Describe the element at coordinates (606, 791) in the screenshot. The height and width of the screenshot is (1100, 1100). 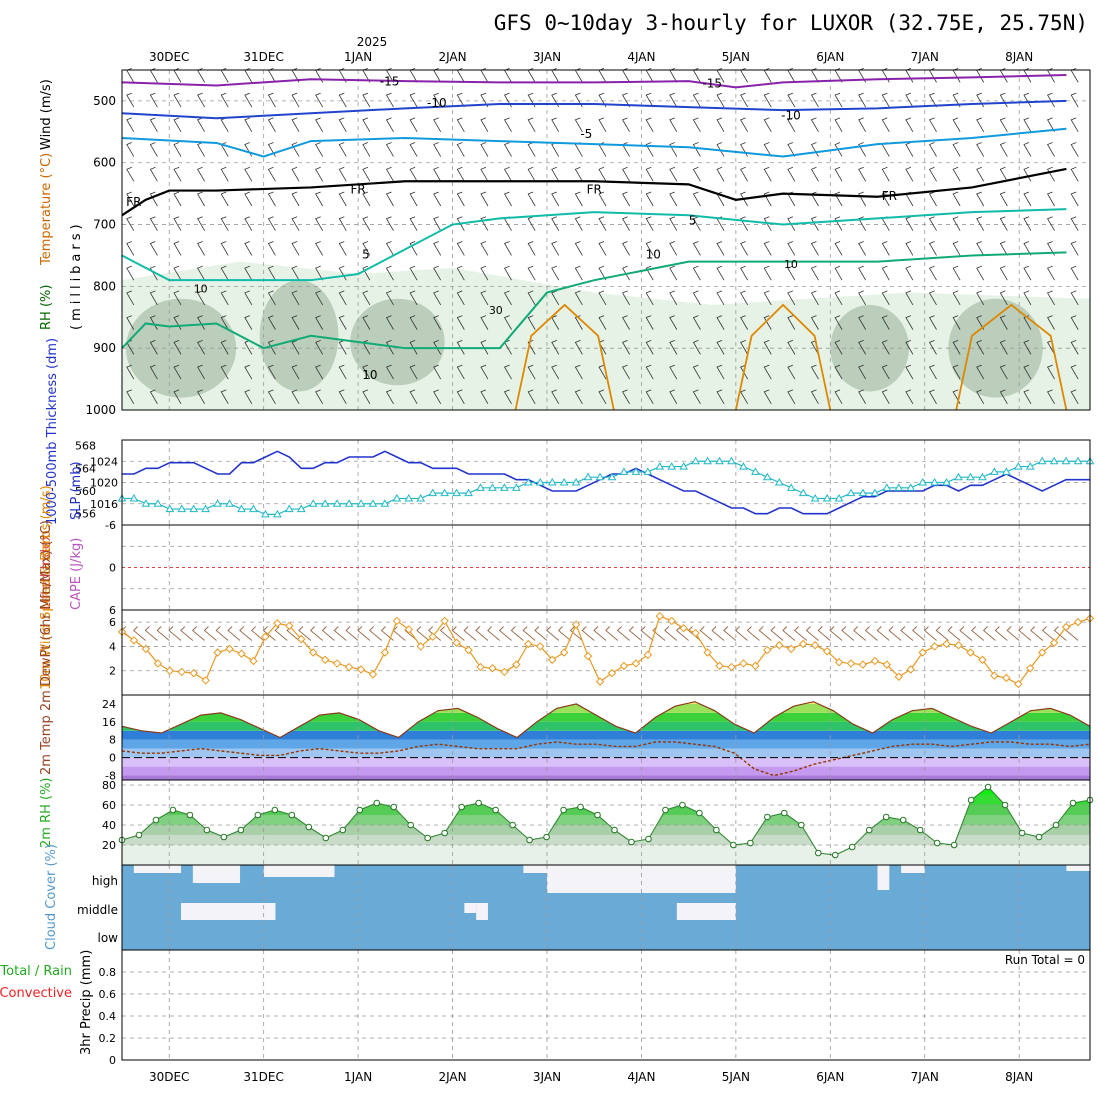
I see `rh-band` at that location.